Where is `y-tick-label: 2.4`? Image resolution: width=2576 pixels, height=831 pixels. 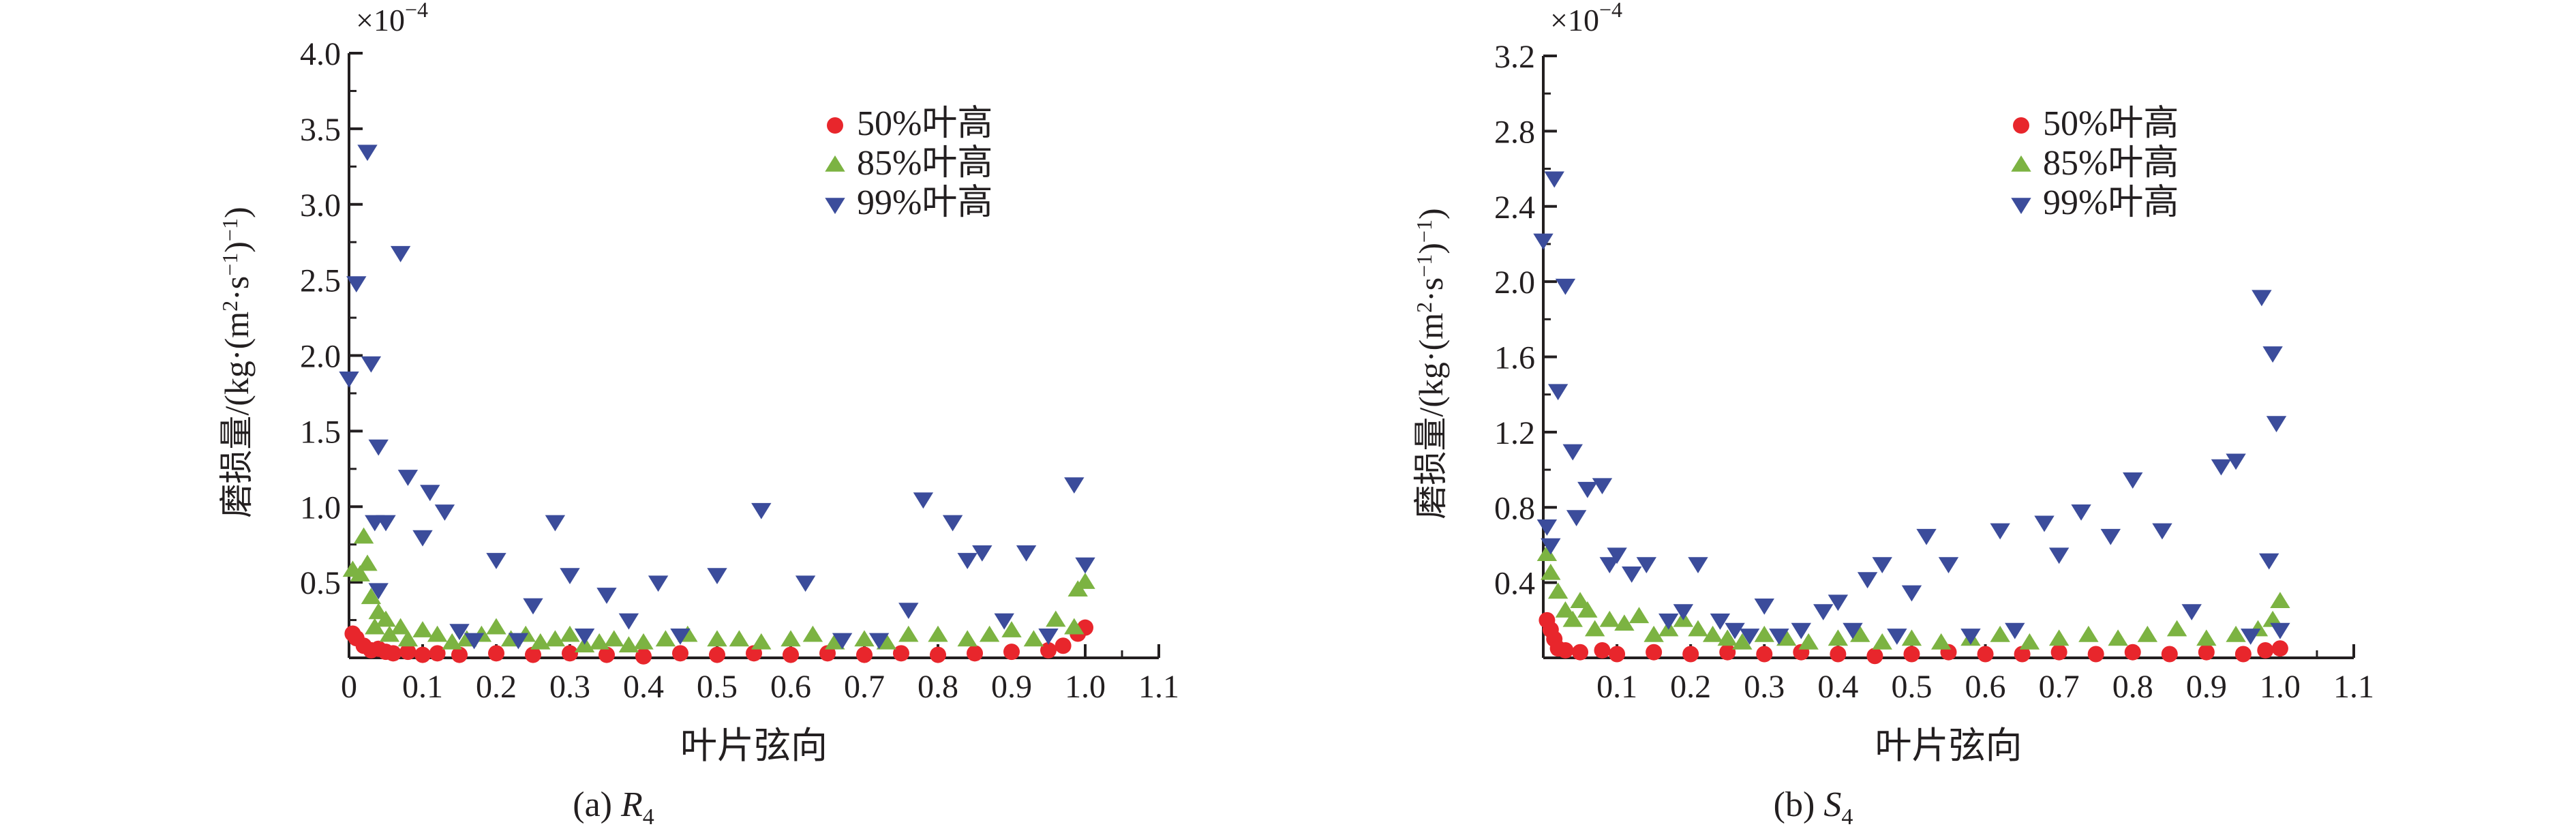 y-tick-label: 2.4 is located at coordinates (1515, 208).